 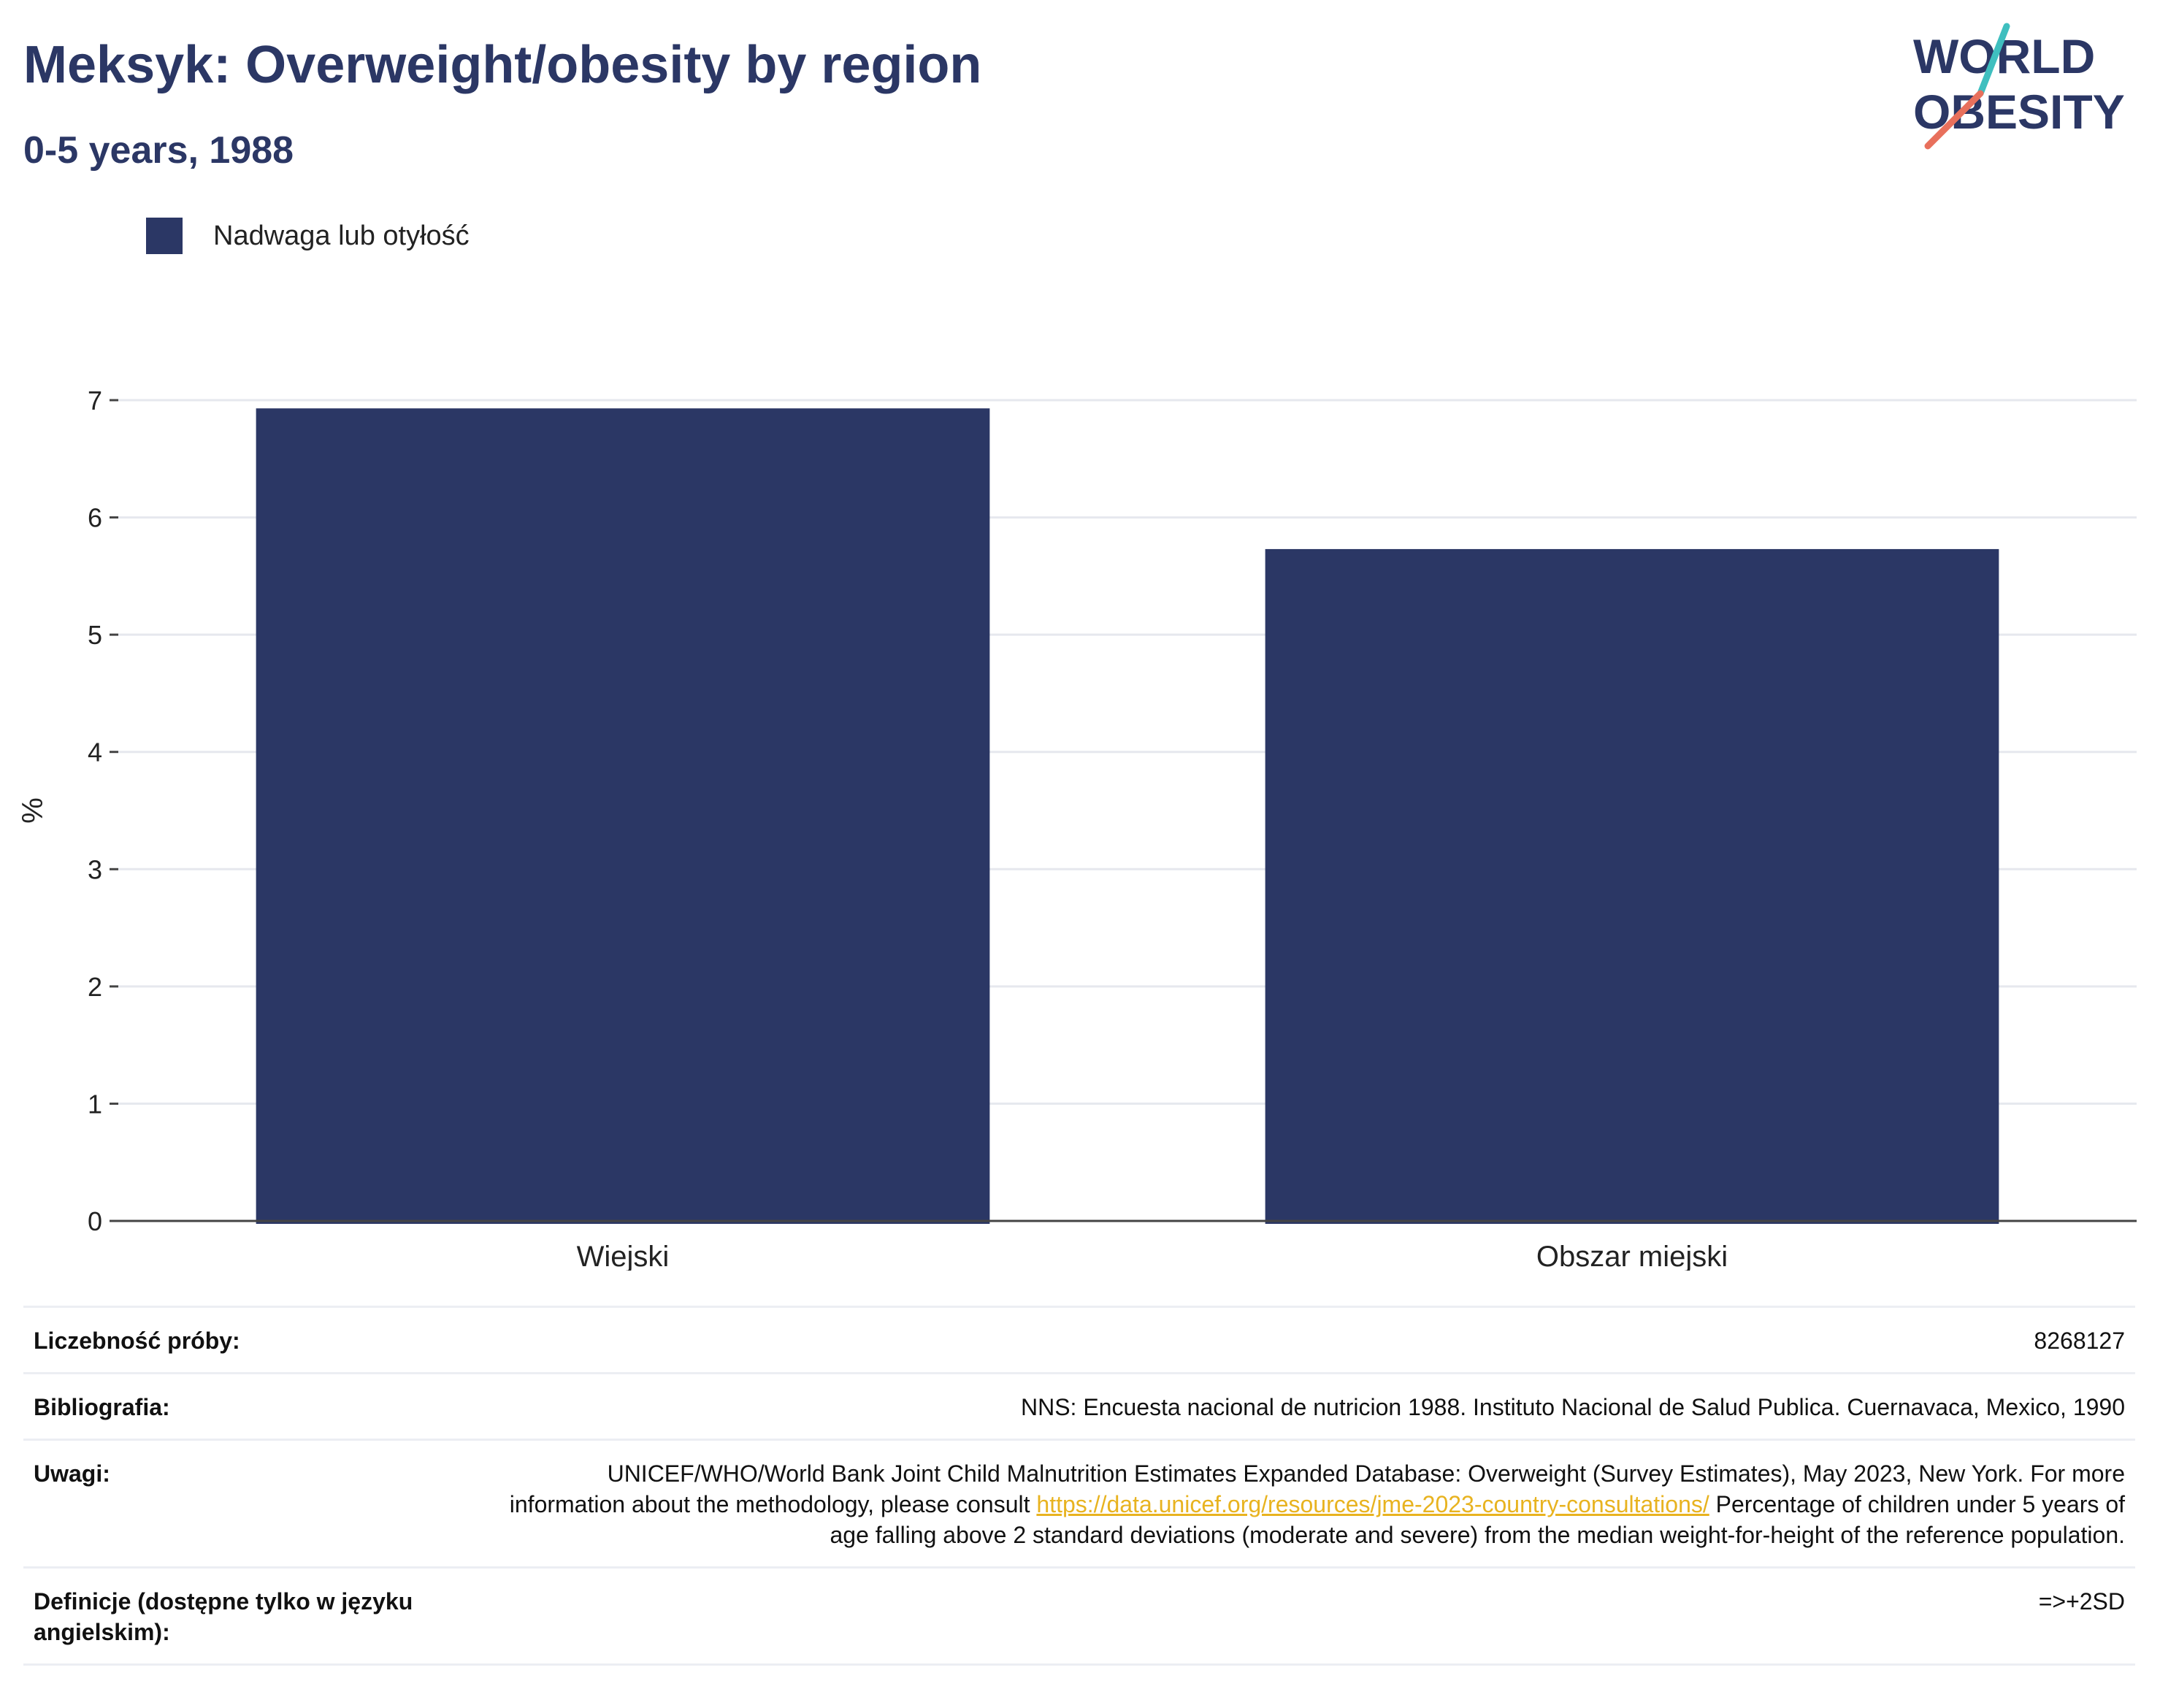 What do you see at coordinates (103, 811) in the screenshot?
I see `y-tick-labels: 0 1 2 3 4 5 6 7` at bounding box center [103, 811].